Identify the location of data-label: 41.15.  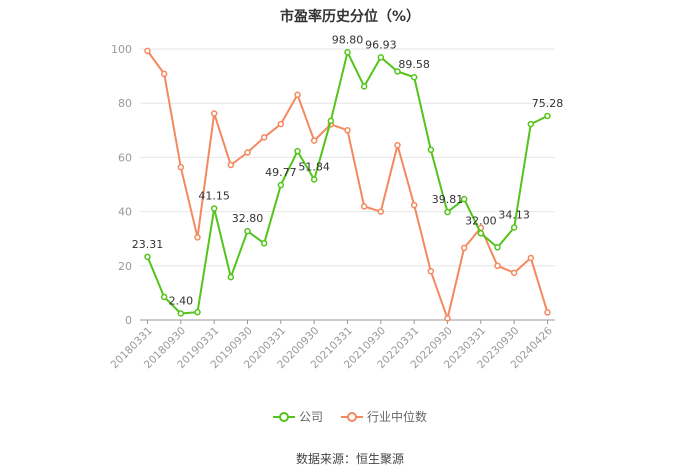
(214, 195).